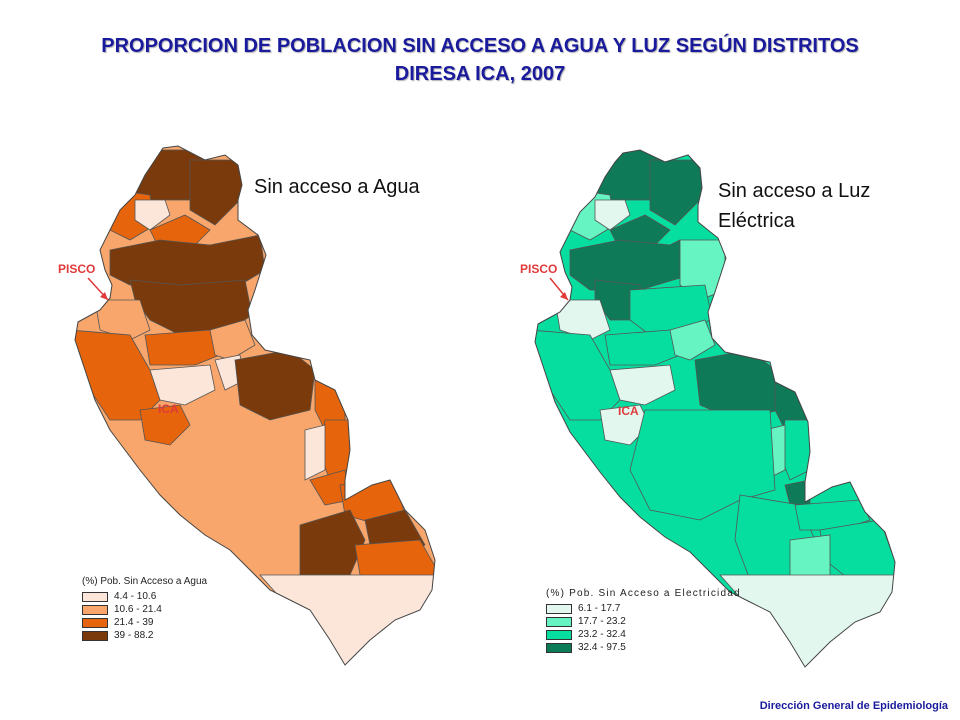  I want to click on footer-credit: Dirección General de Epidemiología, so click(853, 706).